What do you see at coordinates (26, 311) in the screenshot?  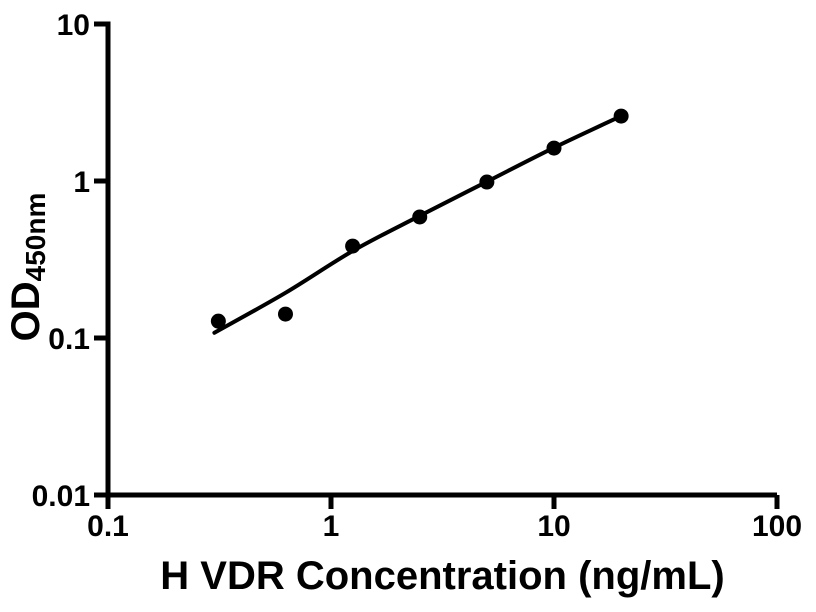 I see `y-axis-title-main: OD` at bounding box center [26, 311].